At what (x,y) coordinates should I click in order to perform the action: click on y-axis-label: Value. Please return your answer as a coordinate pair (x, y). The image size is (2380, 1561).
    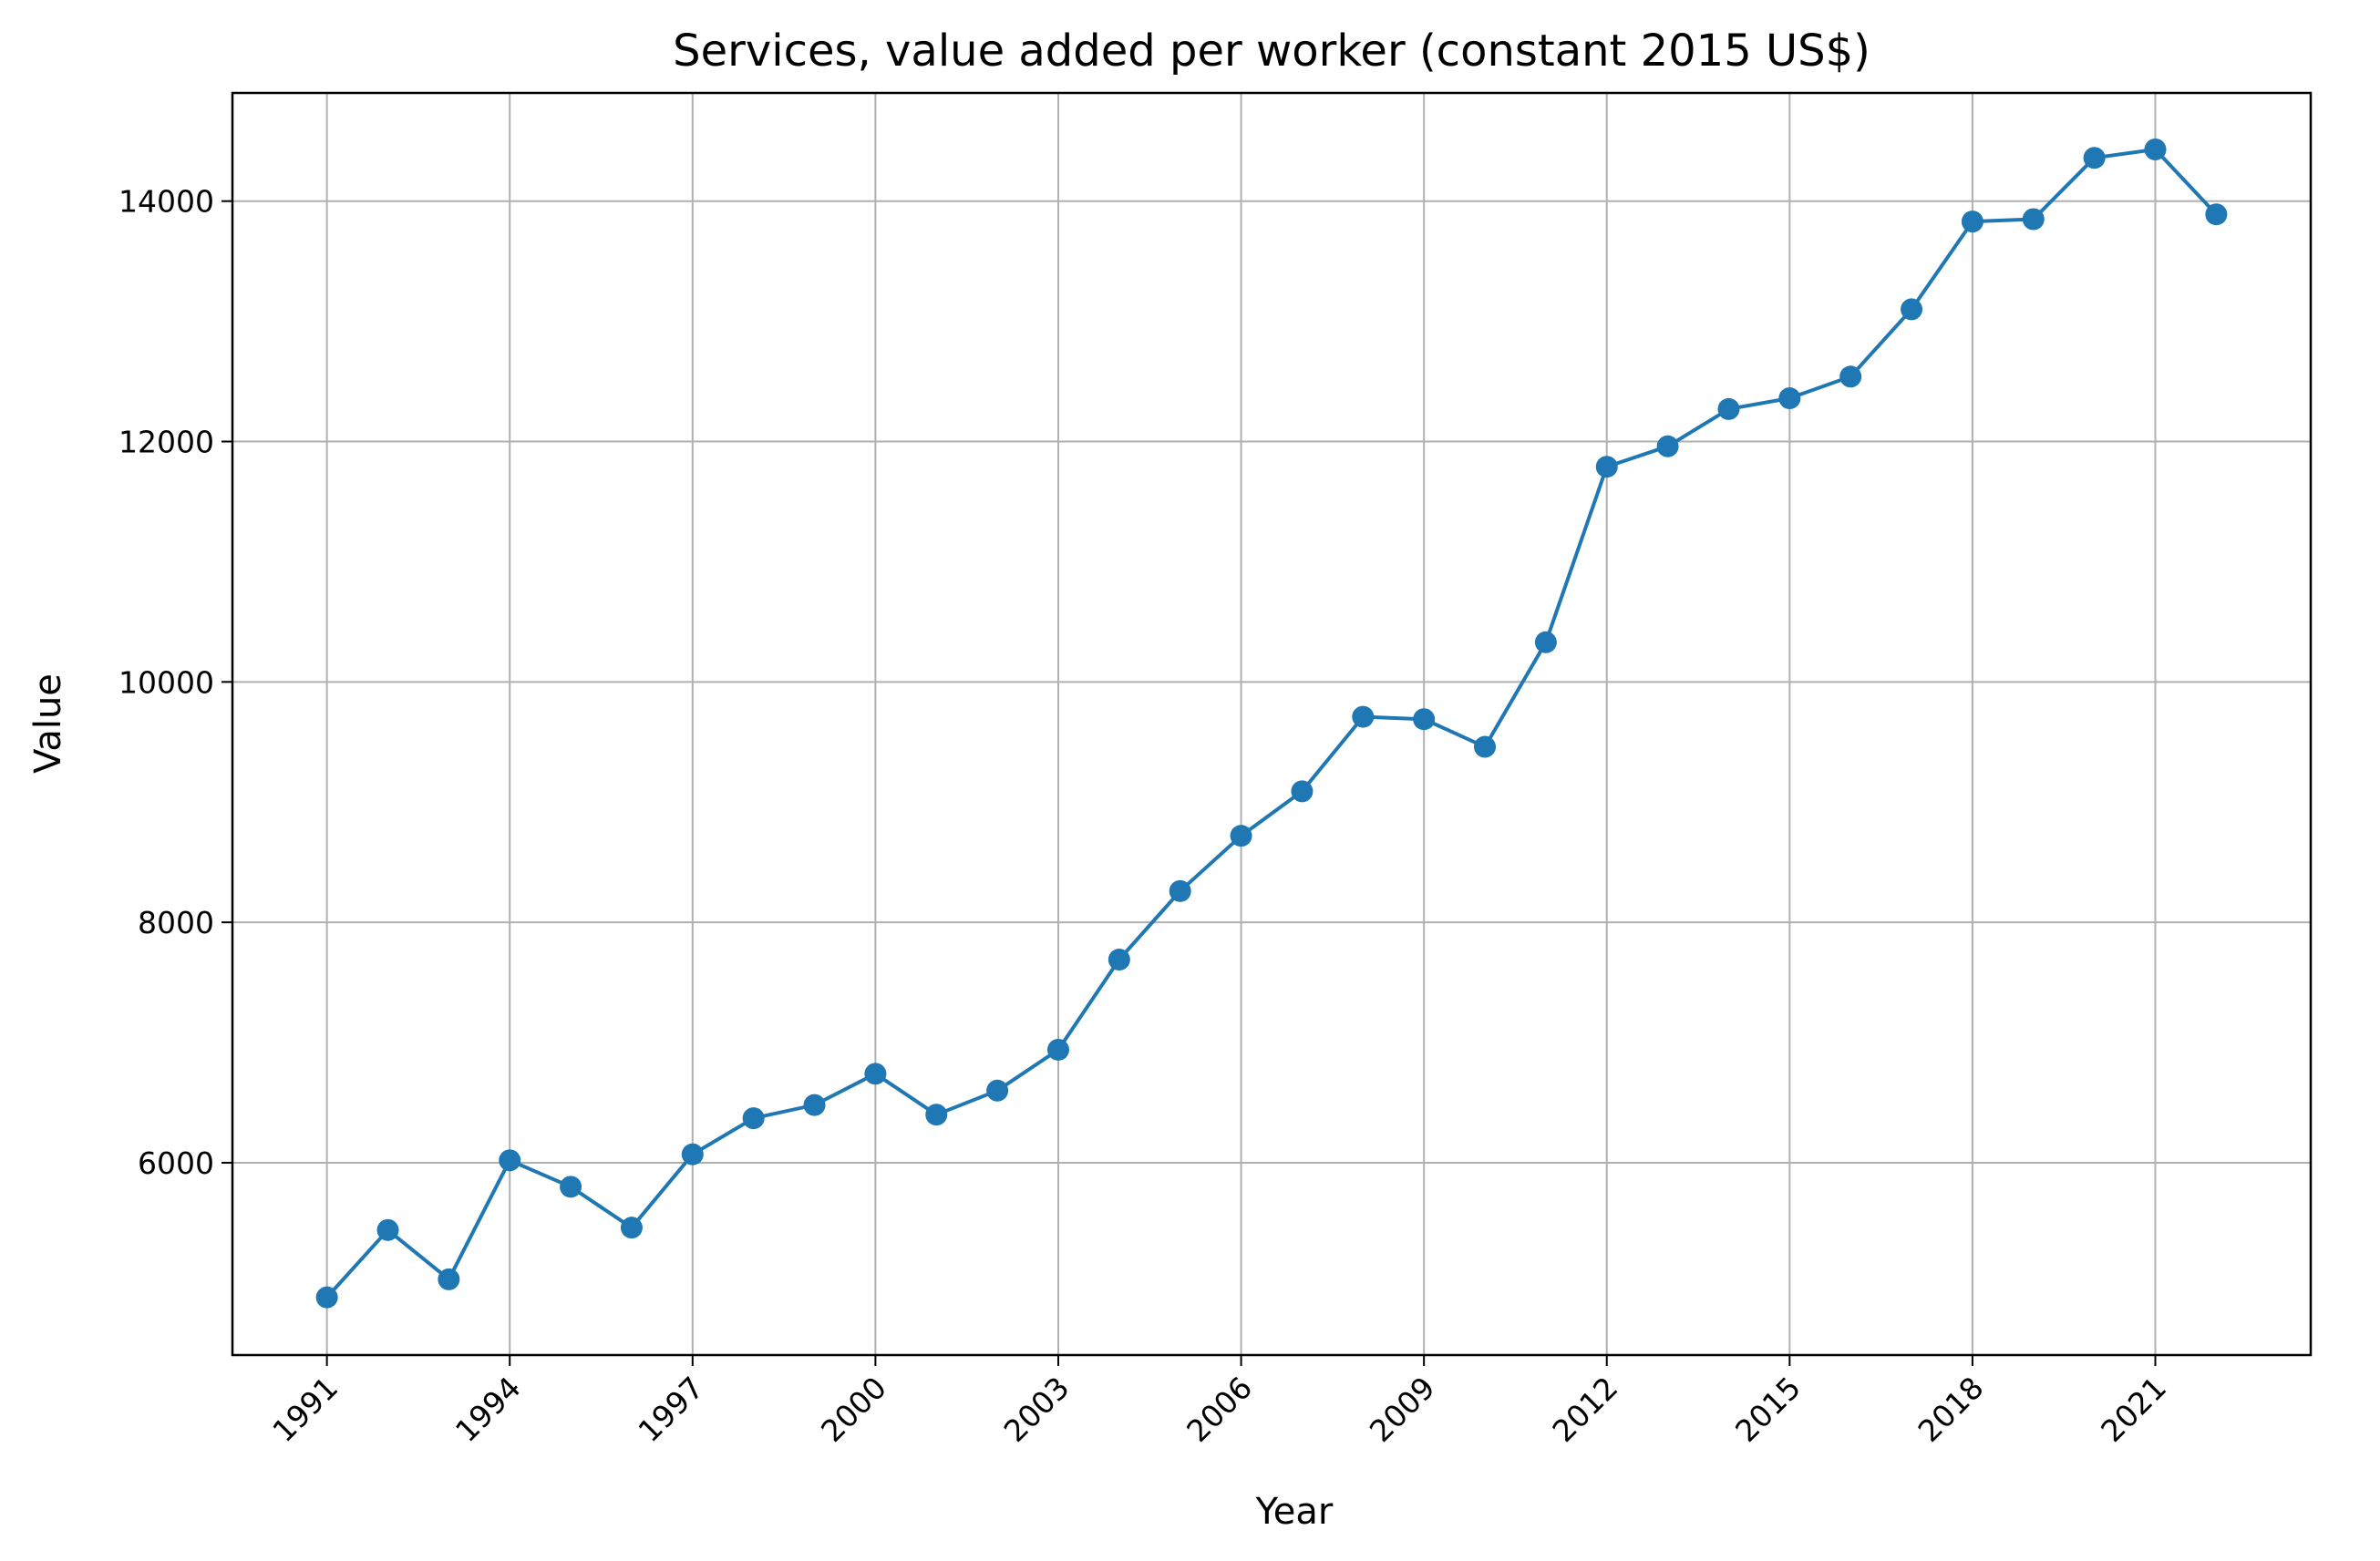
    Looking at the image, I should click on (48, 723).